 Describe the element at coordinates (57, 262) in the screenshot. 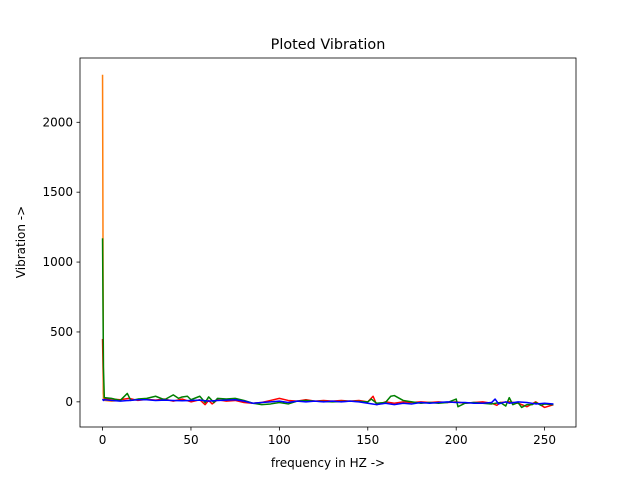

I see `y-tick-label: 1000` at that location.